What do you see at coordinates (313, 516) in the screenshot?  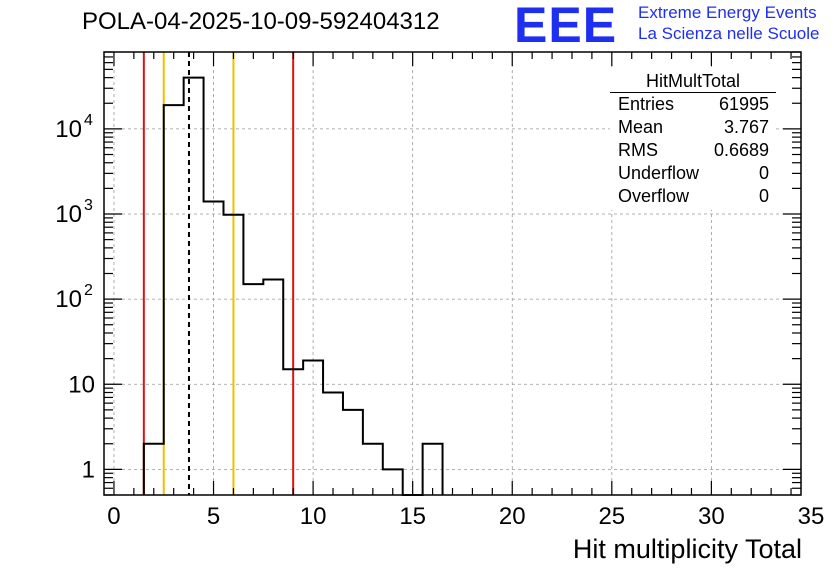 I see `x-tick-label: 10` at bounding box center [313, 516].